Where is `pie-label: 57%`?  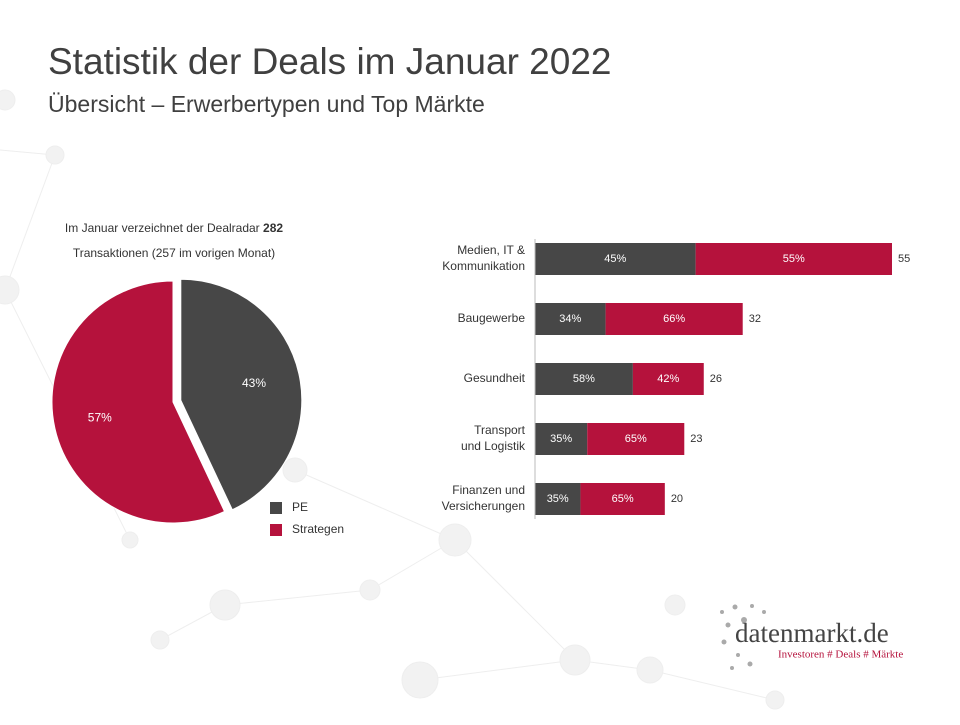
pie-label: 57% is located at coordinates (100, 418).